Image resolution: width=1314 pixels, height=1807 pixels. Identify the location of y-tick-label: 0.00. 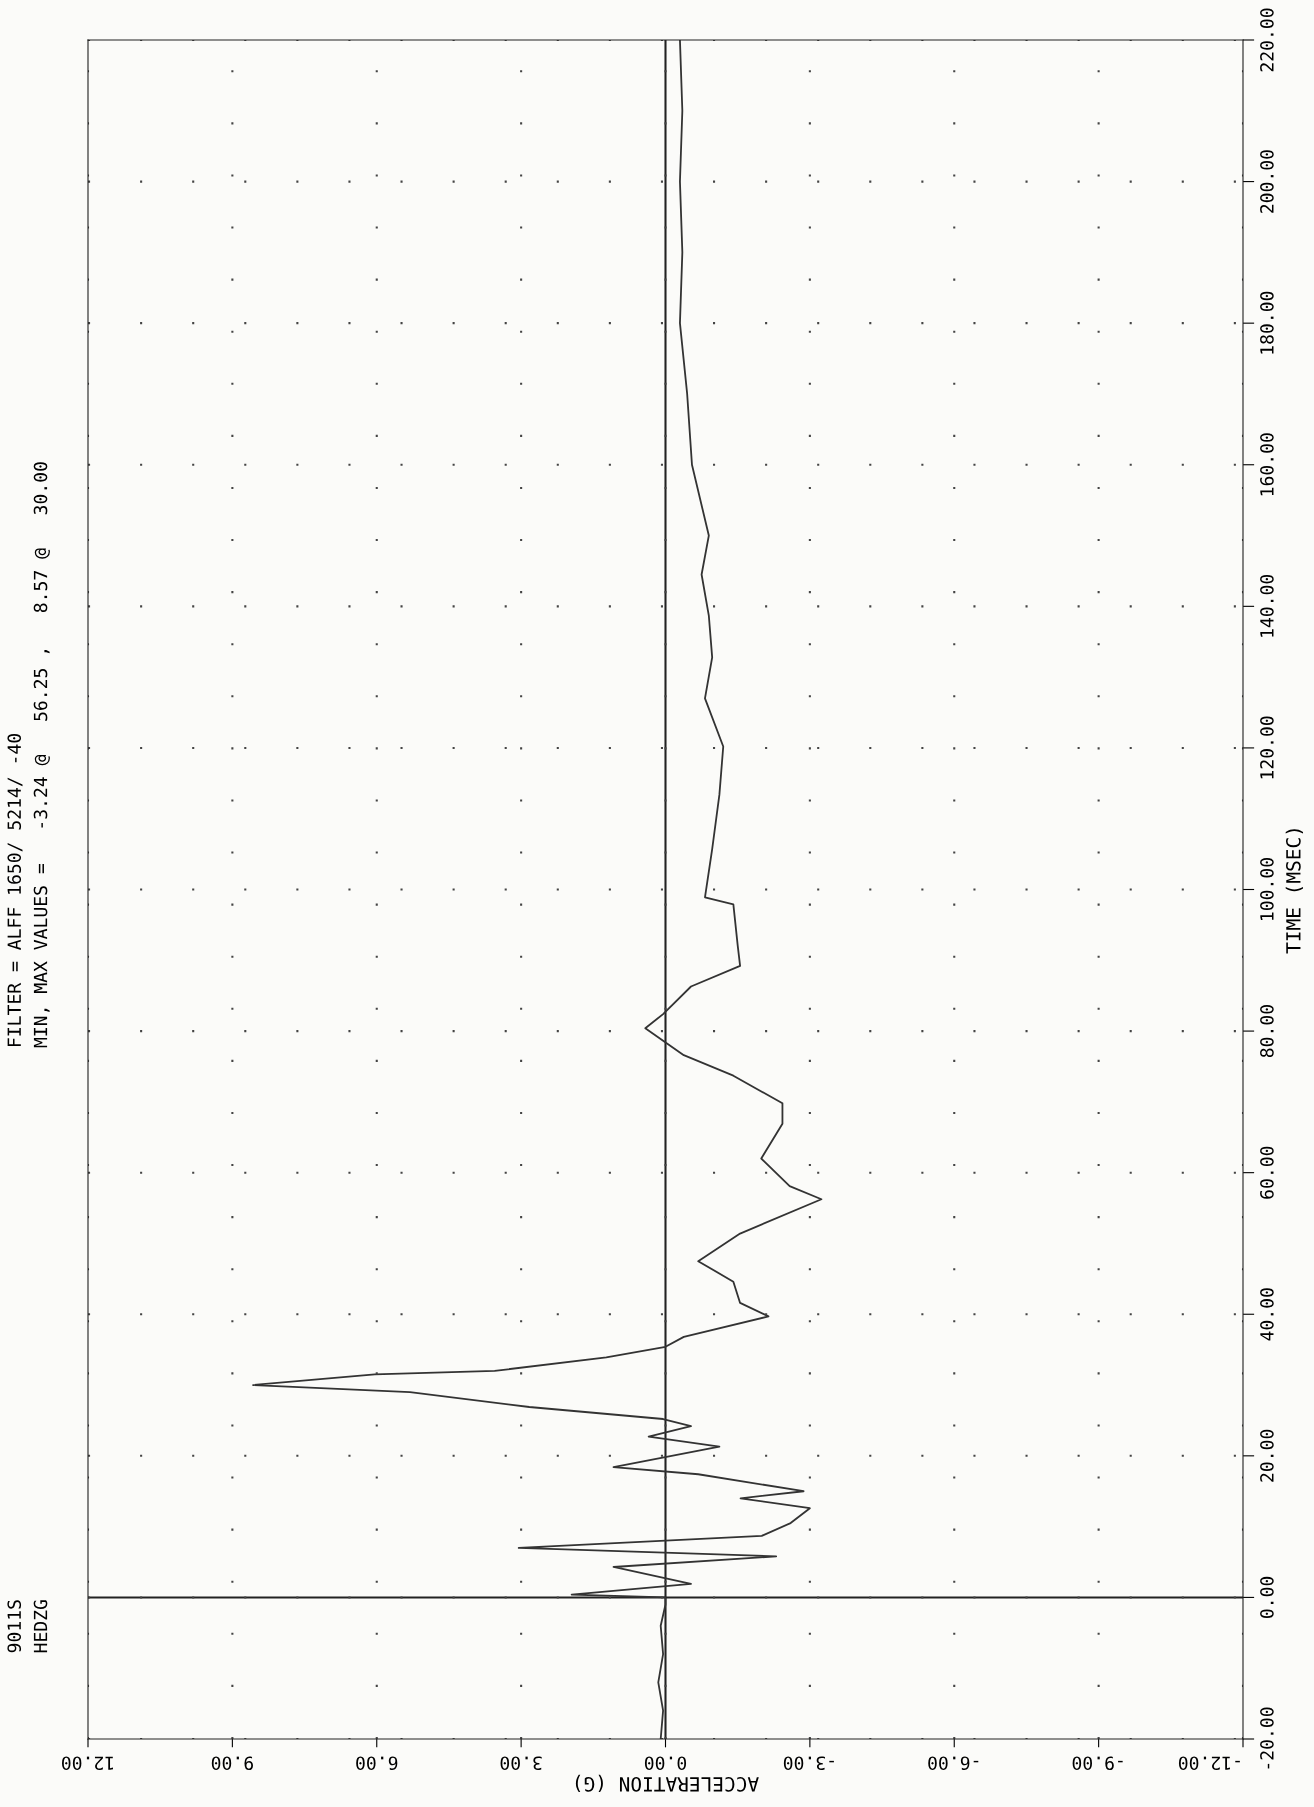
(1267, 1597).